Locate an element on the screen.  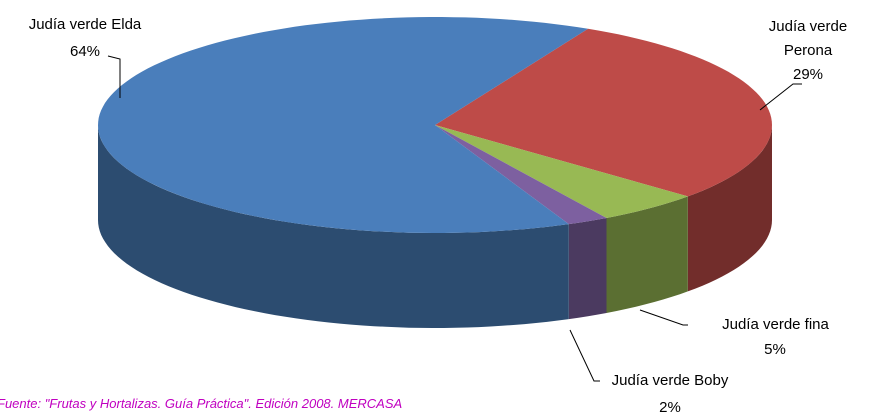
slice-value-label: 2% is located at coordinates (670, 407).